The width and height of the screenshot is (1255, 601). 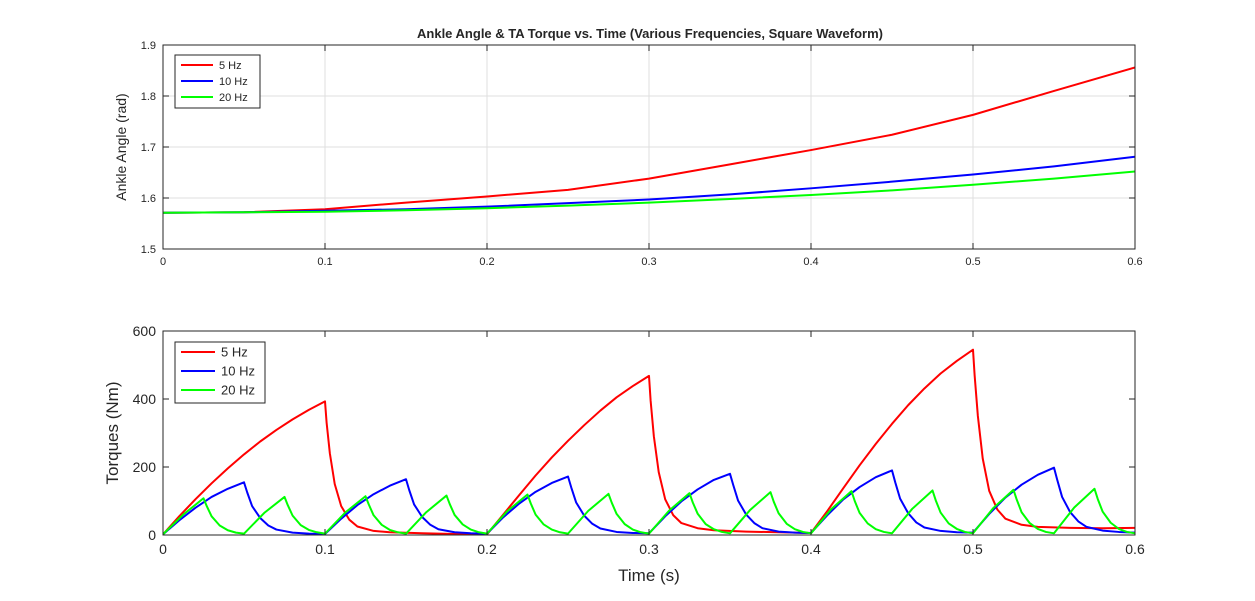 I want to click on torque-x-axis-label: Time (s), so click(x=649, y=575).